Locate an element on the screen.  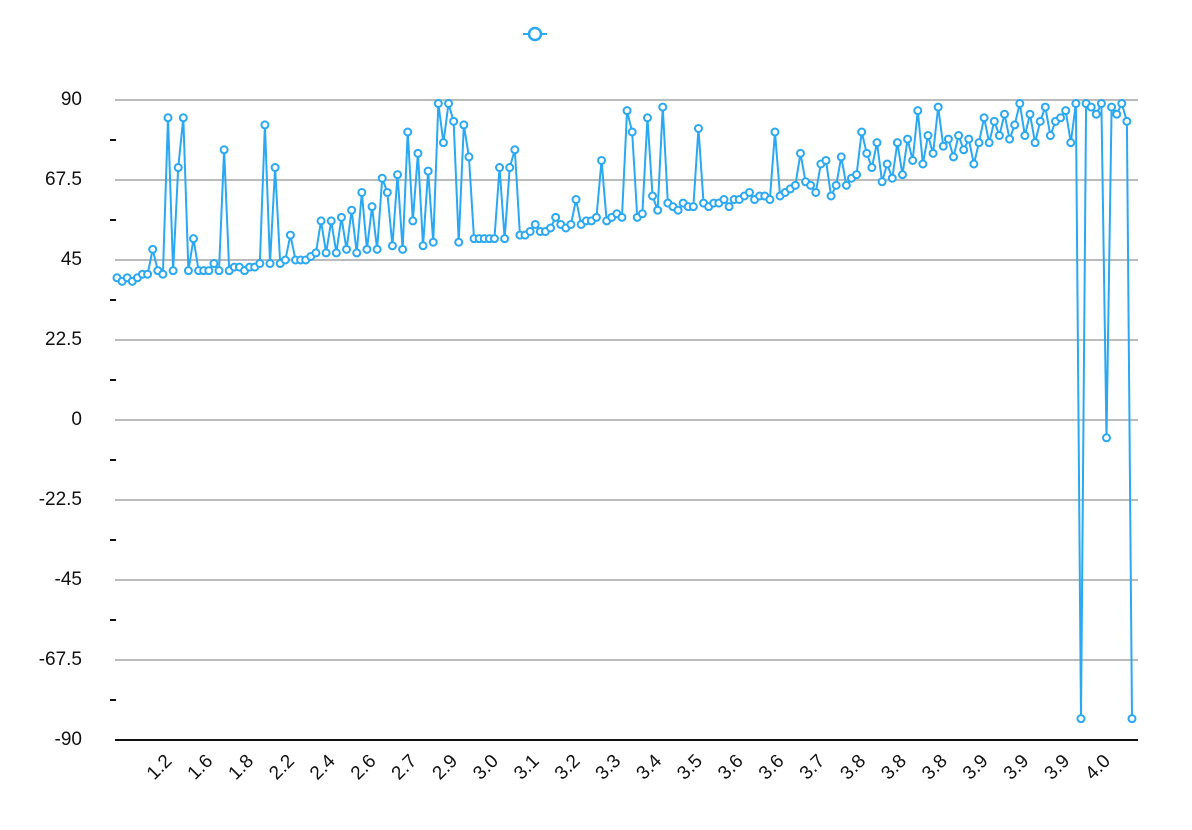
x-tick-label: 3.3 is located at coordinates (609, 768).